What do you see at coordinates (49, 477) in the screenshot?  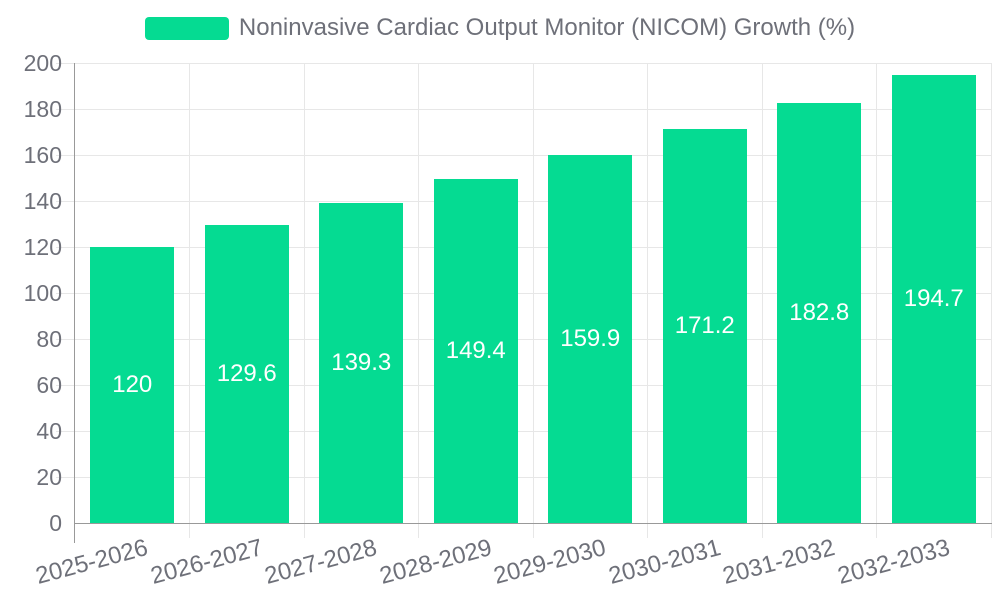 I see `y-tick-label: 20` at bounding box center [49, 477].